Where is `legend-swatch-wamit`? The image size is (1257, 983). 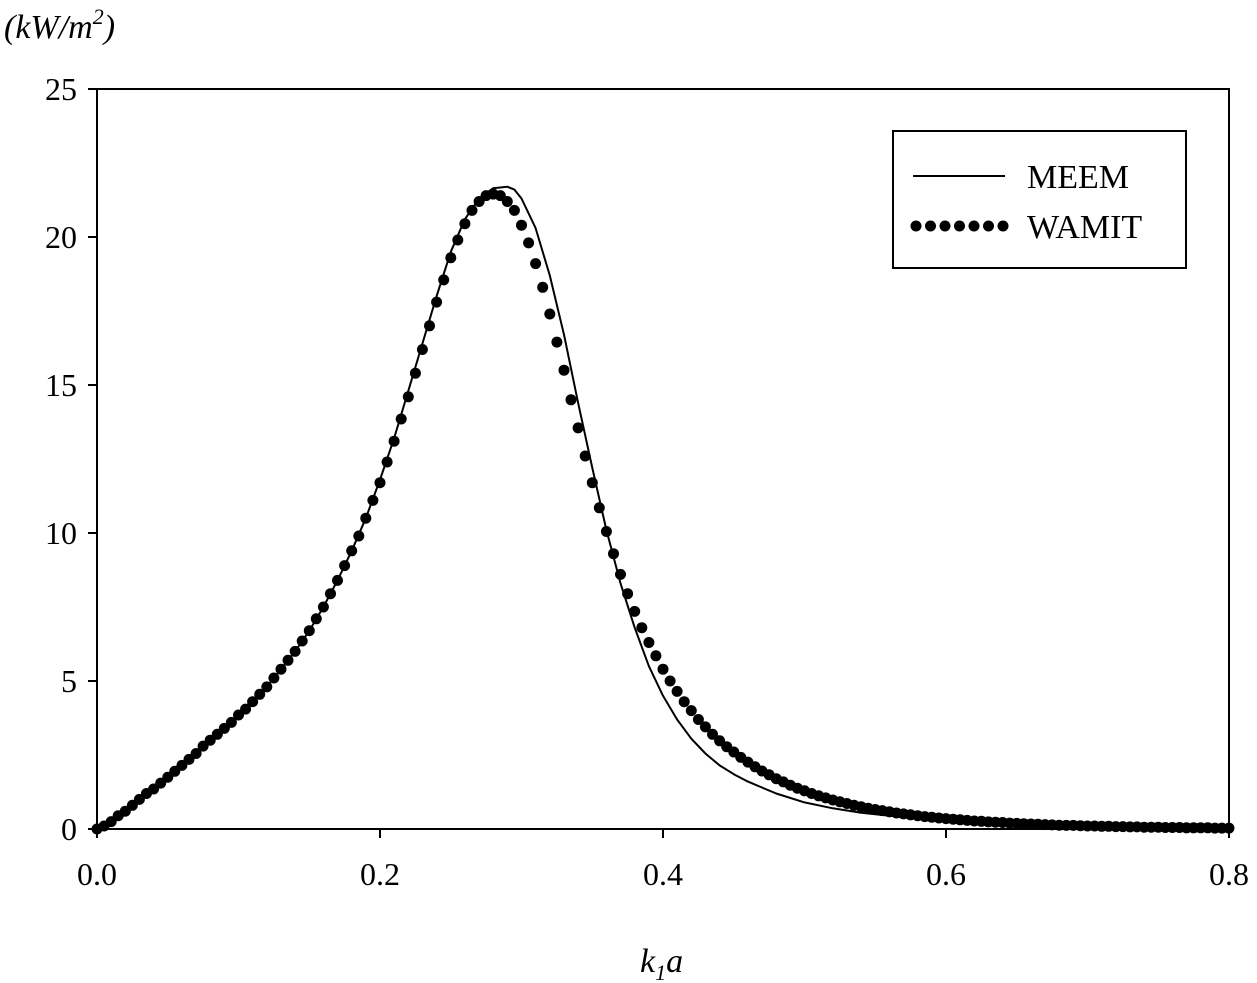 legend-swatch-wamit is located at coordinates (959, 226).